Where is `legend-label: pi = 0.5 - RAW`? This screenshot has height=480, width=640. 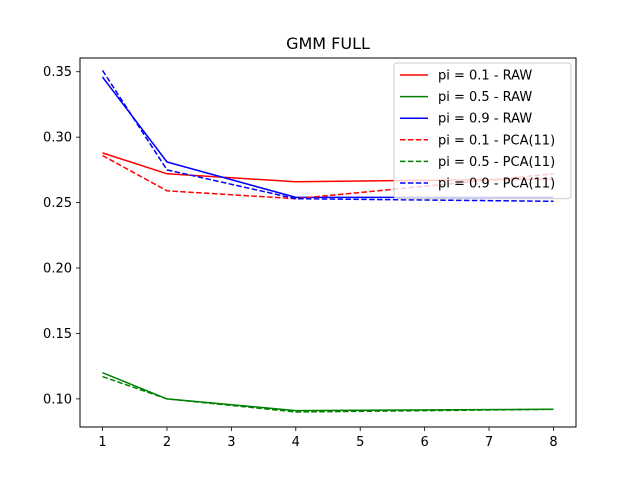 legend-label: pi = 0.5 - RAW is located at coordinates (485, 97).